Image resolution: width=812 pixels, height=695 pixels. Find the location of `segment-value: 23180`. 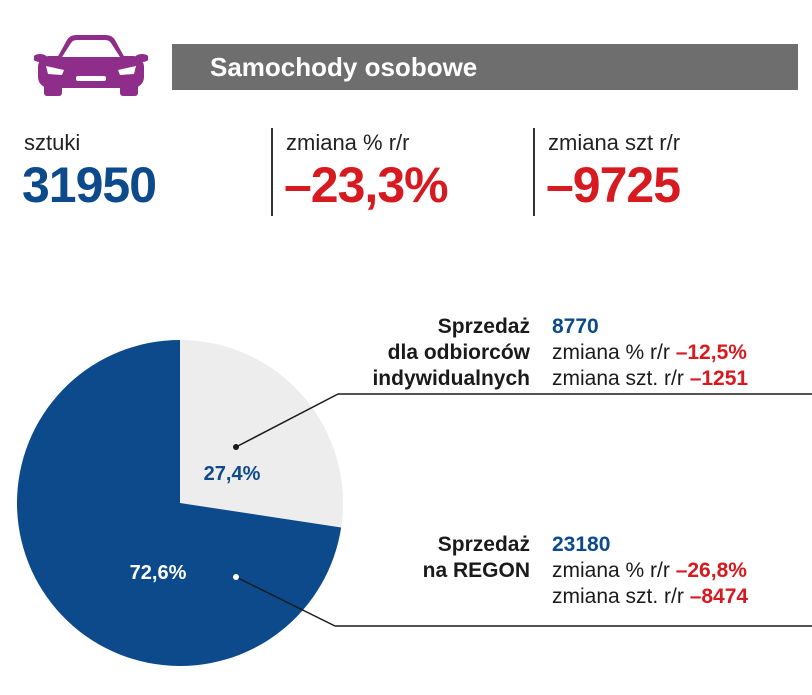

segment-value: 23180 is located at coordinates (581, 544).